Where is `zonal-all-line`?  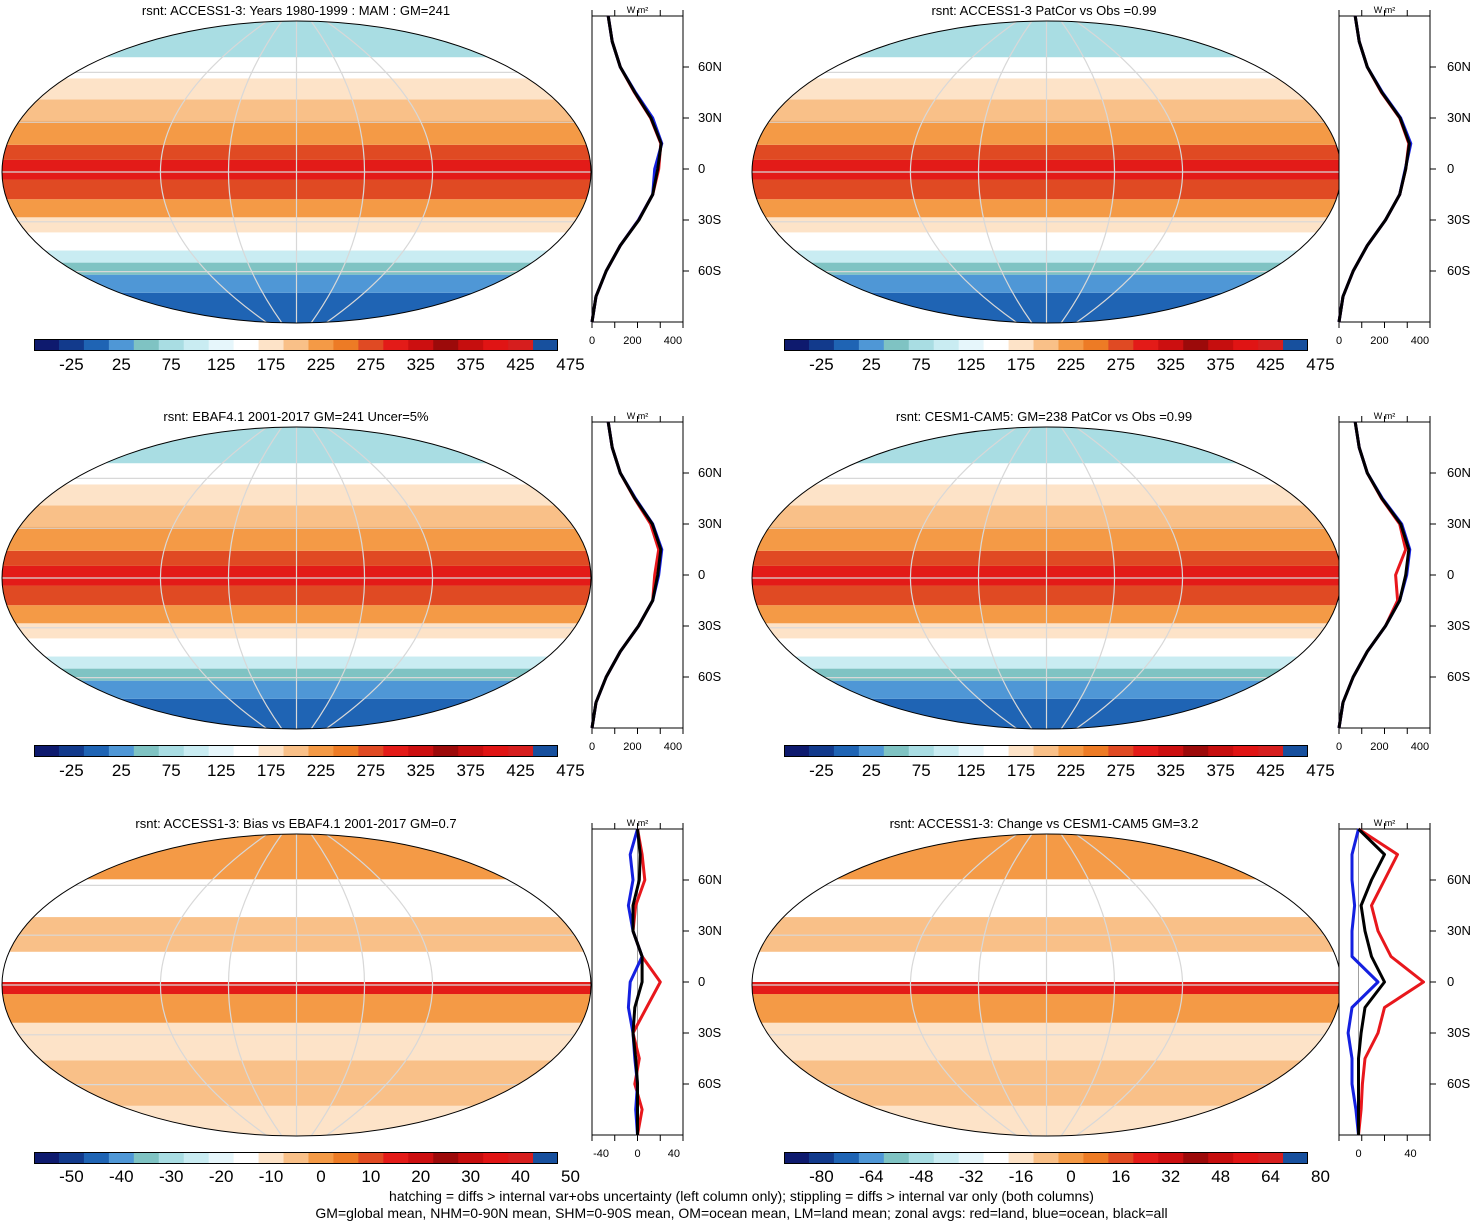 zonal-all-line is located at coordinates (637, 981).